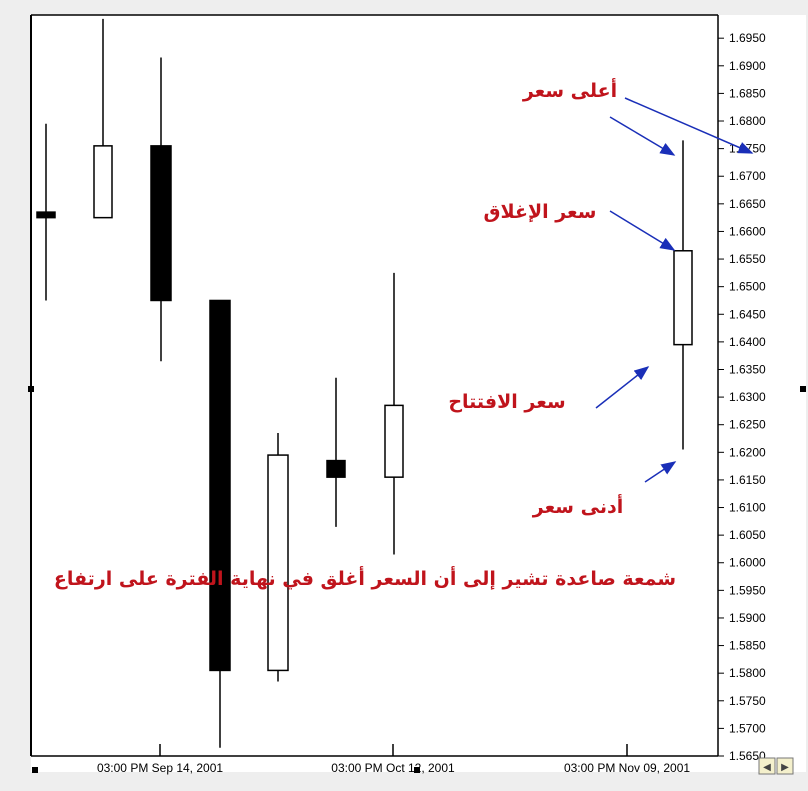 The image size is (808, 791). Describe the element at coordinates (642, 230) in the screenshot. I see `close-price-arrow` at that location.